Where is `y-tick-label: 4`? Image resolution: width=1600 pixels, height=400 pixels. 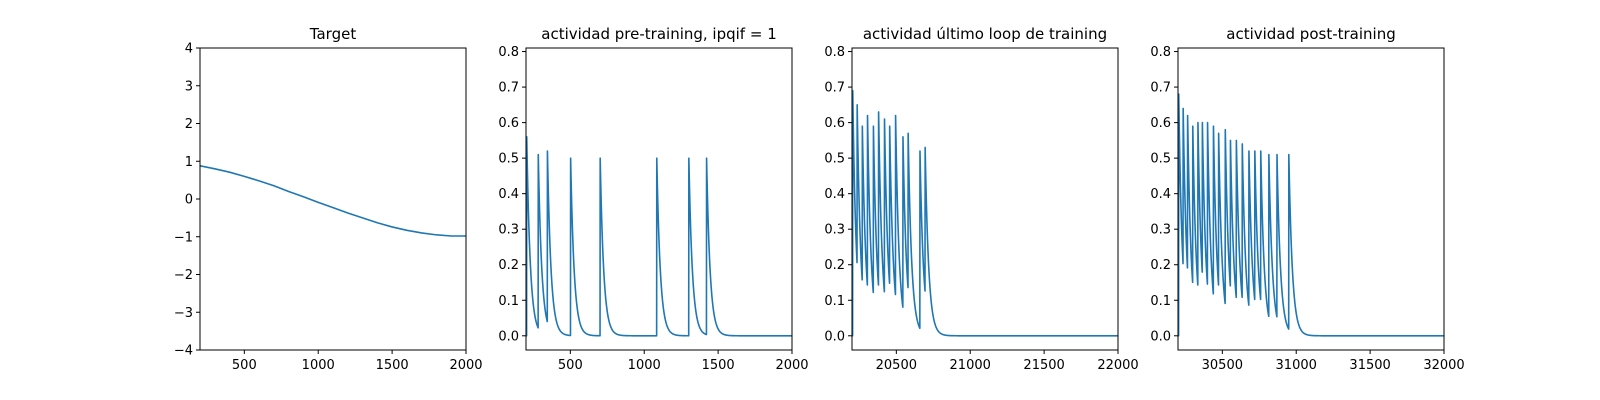
y-tick-label: 4 is located at coordinates (189, 49).